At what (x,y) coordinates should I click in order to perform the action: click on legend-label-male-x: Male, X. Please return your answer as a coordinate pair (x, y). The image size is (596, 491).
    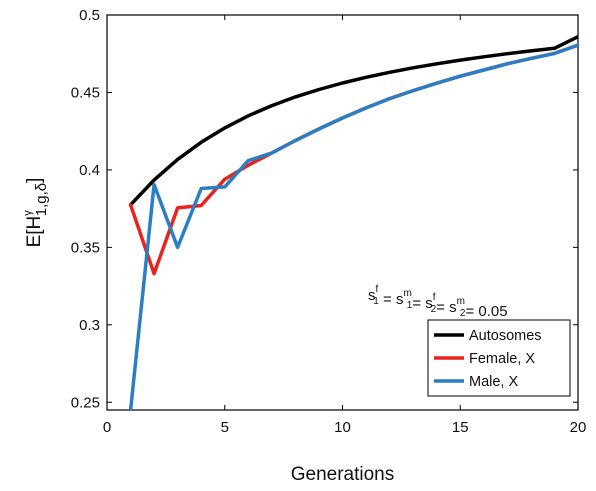
    Looking at the image, I should click on (493, 382).